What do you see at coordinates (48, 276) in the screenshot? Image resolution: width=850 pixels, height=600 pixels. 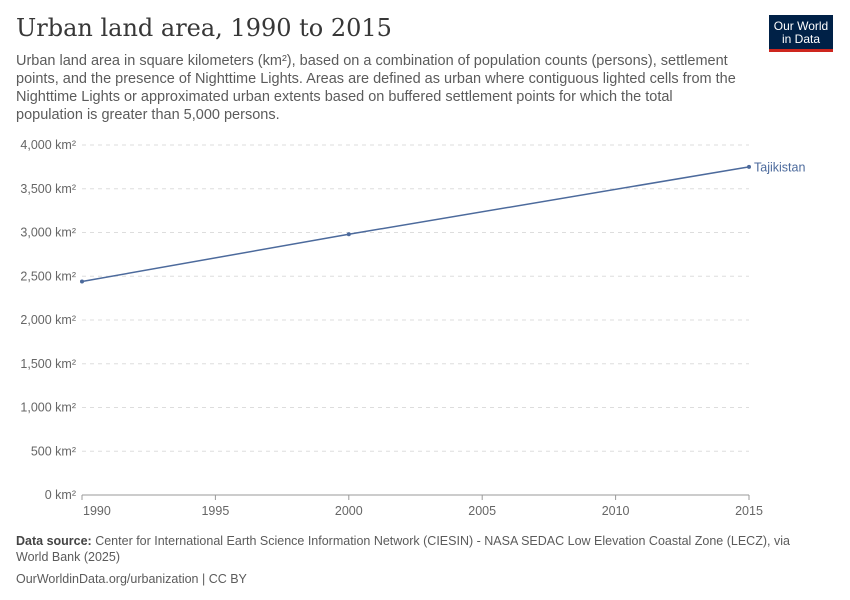 I see `y-tick-label: 2,500 km²` at bounding box center [48, 276].